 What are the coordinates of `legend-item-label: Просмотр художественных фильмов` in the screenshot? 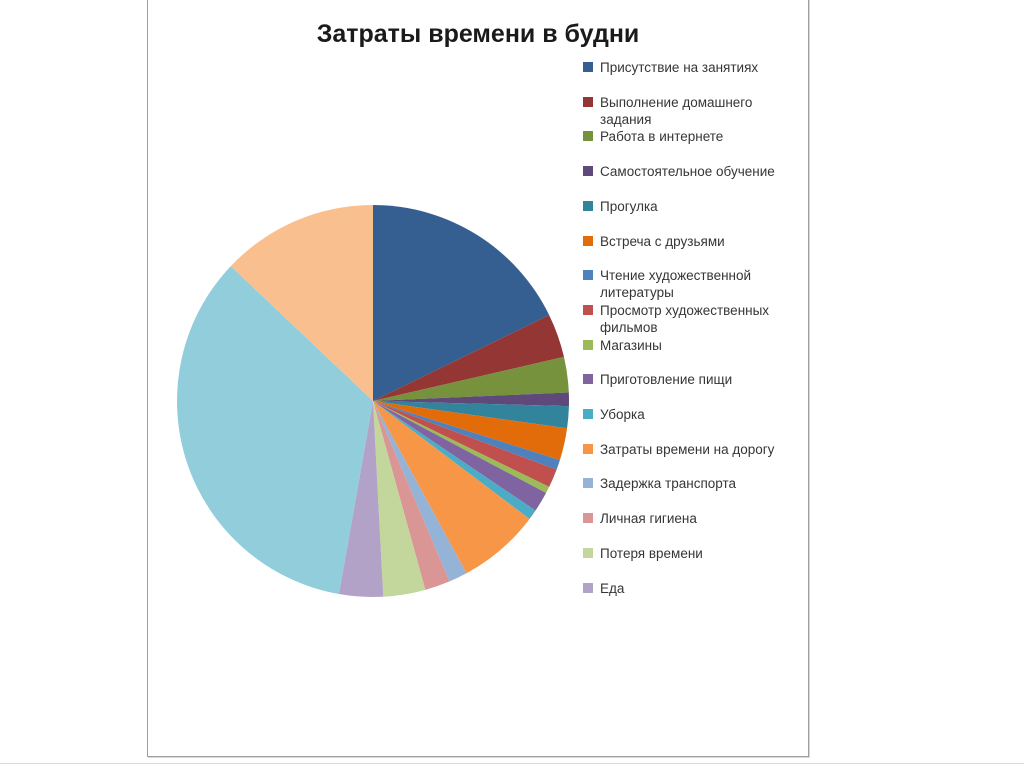 It's located at (685, 318).